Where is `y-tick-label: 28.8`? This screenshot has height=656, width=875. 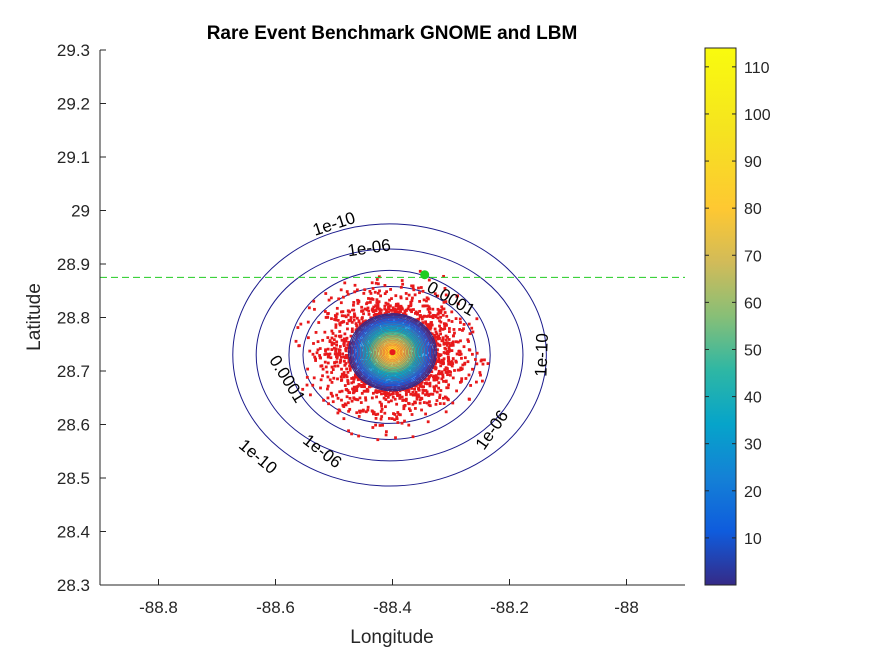
y-tick-label: 28.8 is located at coordinates (73, 318).